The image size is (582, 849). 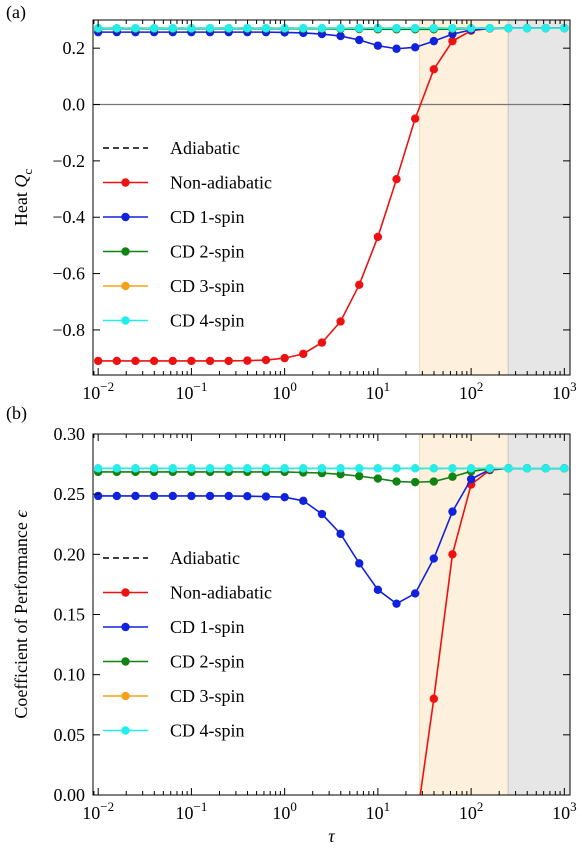 I want to click on x-axis-label: τ, so click(x=331, y=836).